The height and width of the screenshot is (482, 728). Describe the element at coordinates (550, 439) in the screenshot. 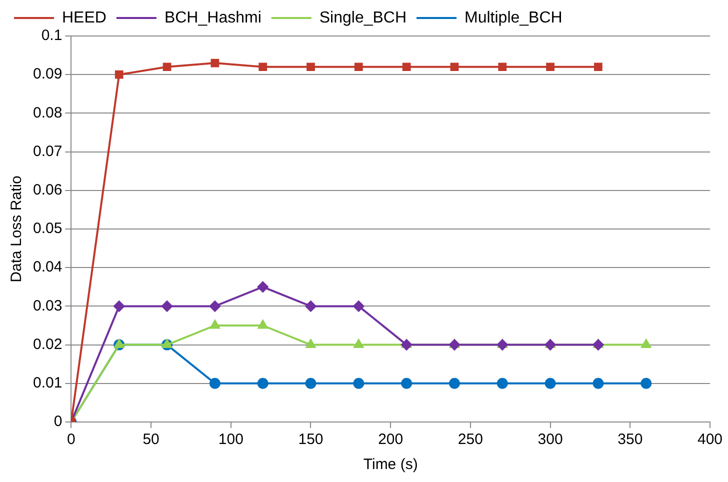

I see `x-tick-label: 300` at that location.